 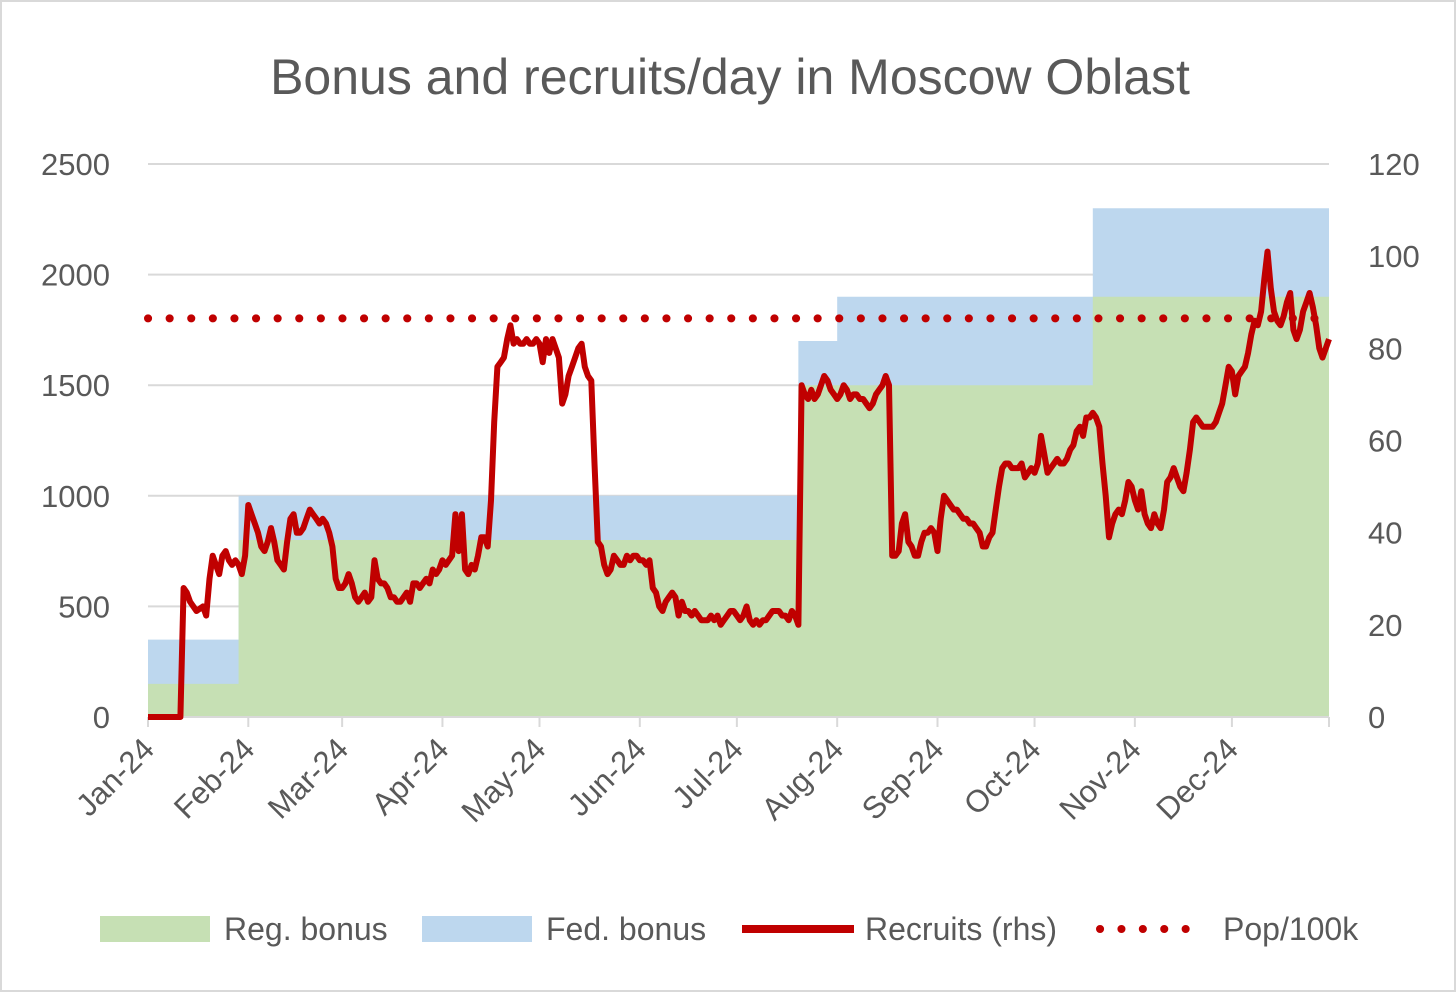 I want to click on x-tick-label-5: Jun-24, so click(x=607, y=777).